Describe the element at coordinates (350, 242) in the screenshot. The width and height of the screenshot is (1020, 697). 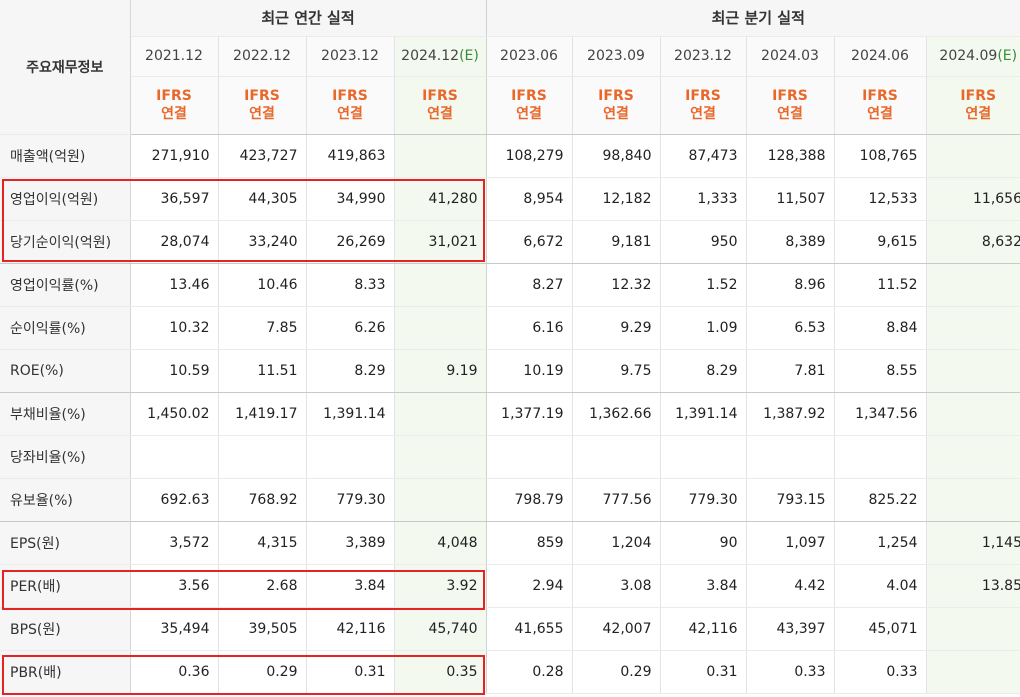
I see `value-cell: 26,269` at that location.